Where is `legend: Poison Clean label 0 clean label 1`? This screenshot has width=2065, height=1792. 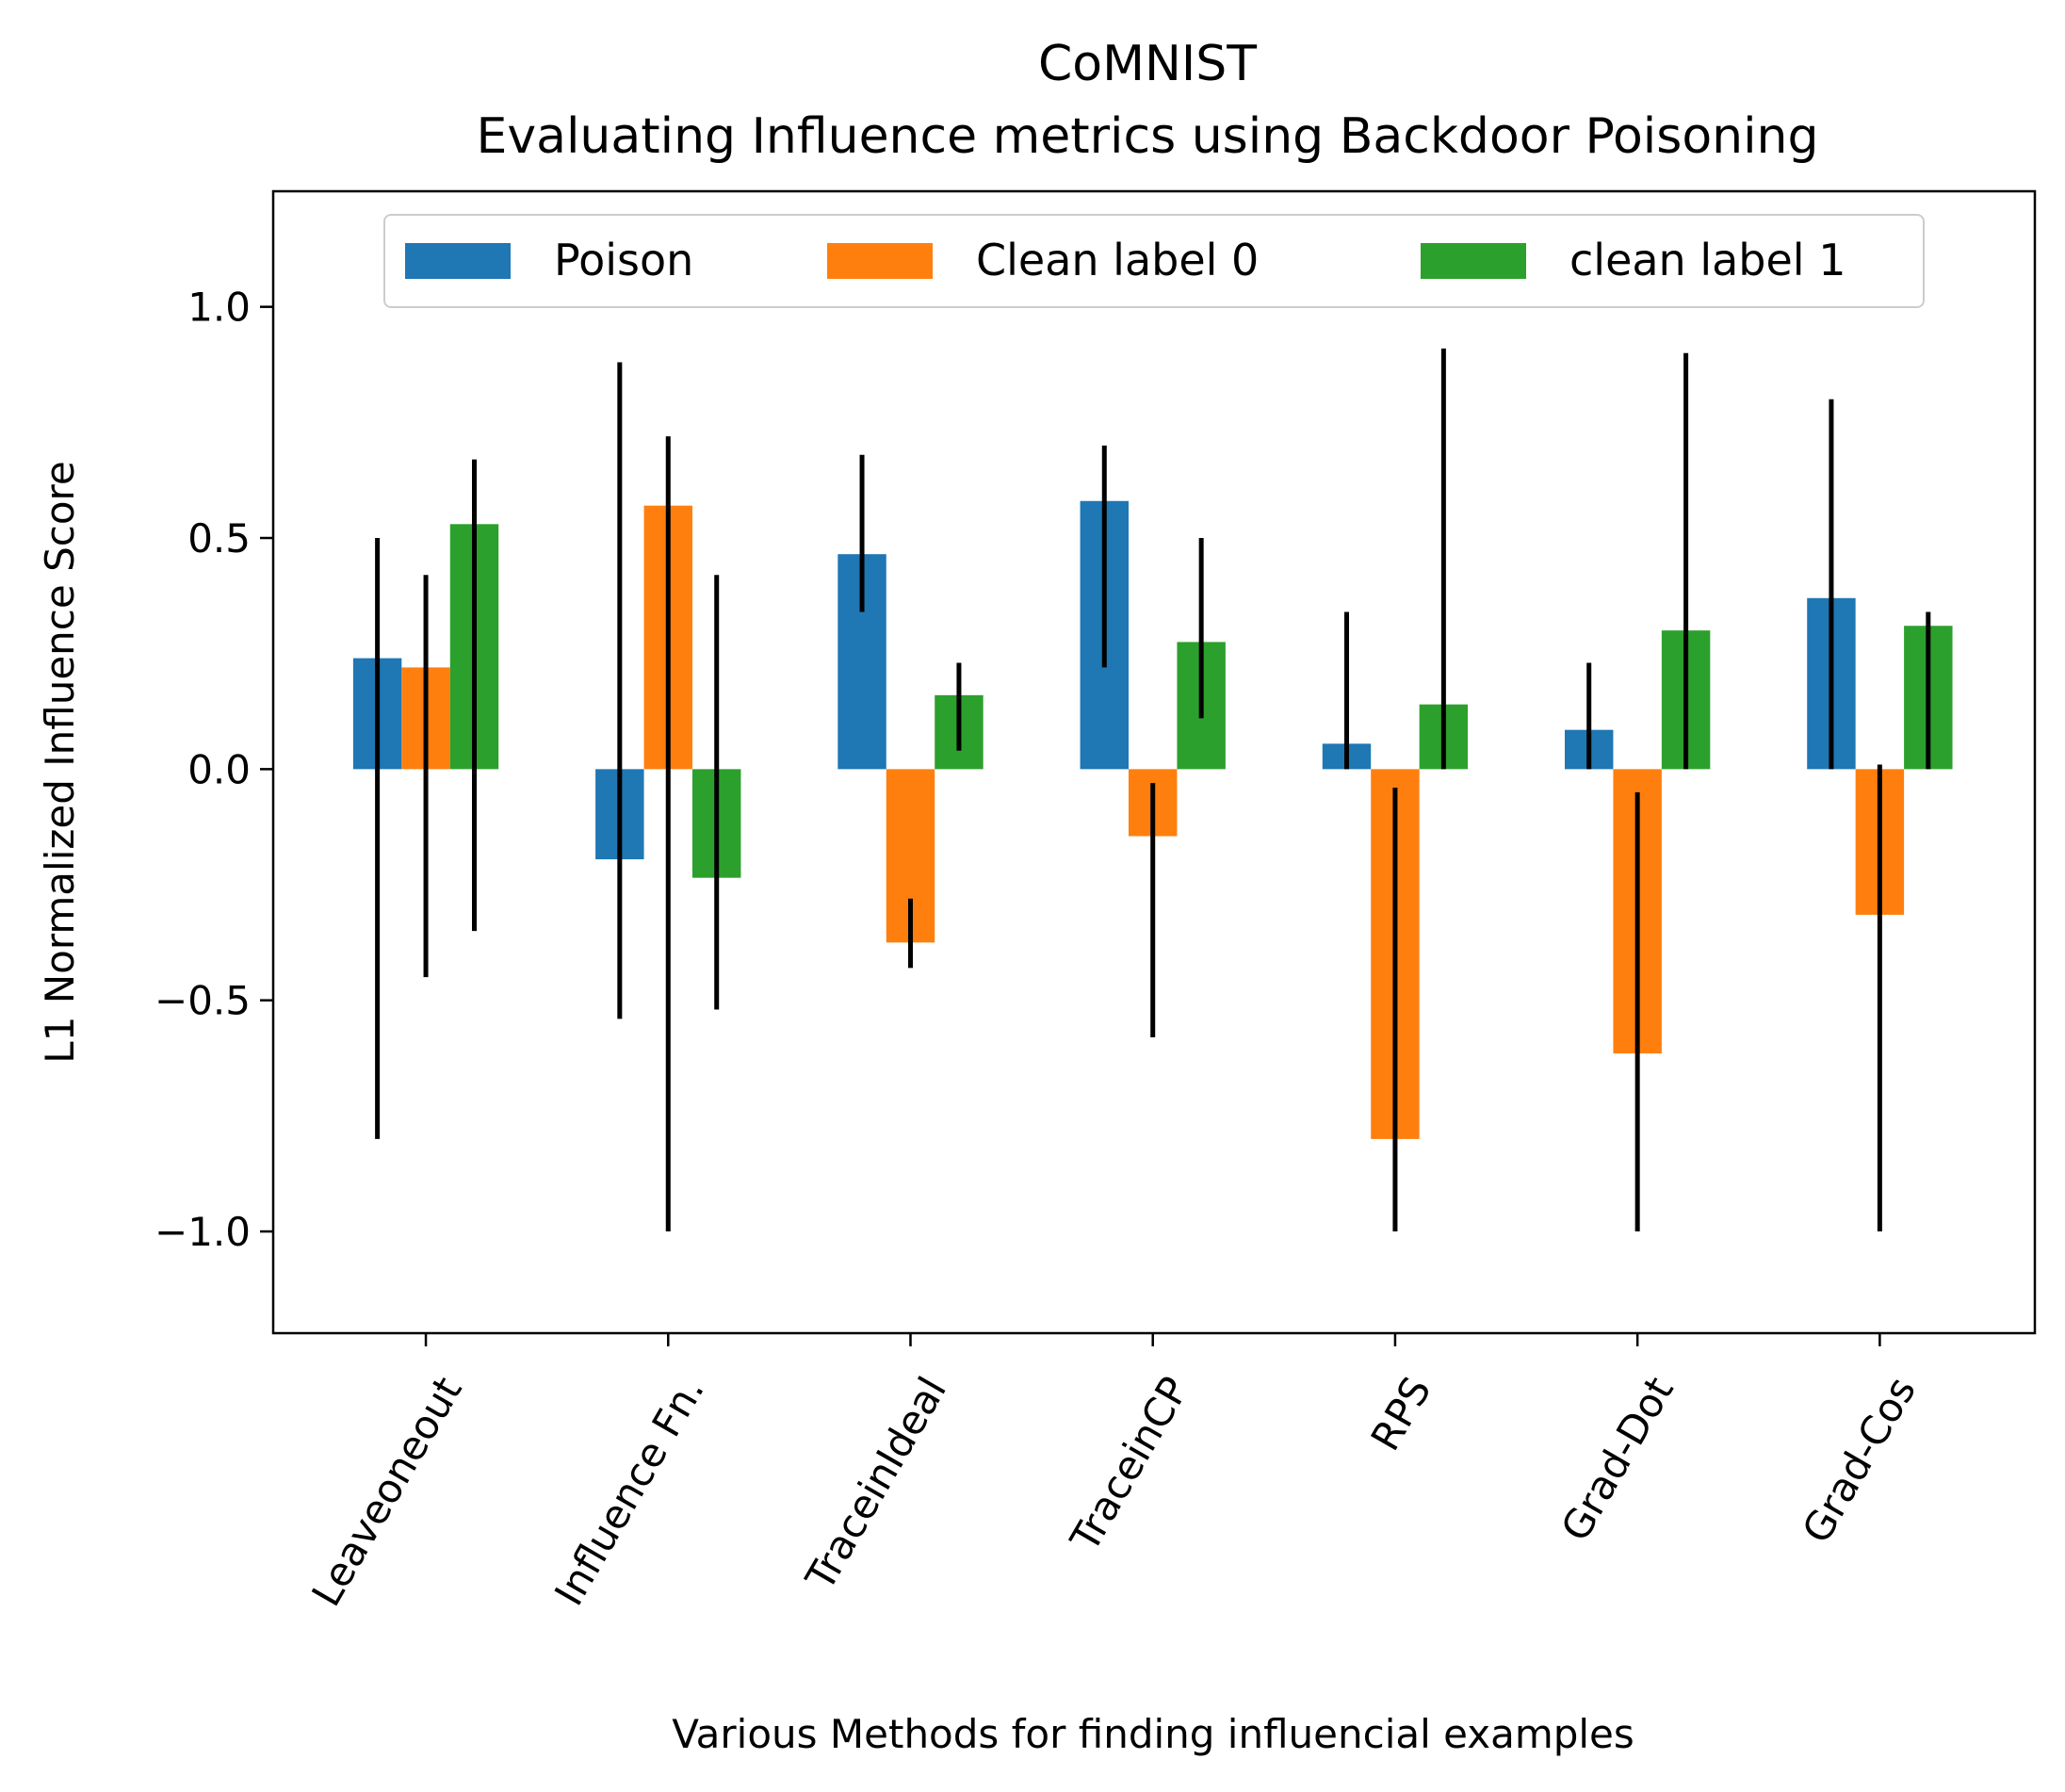 legend: Poison Clean label 0 clean label 1 is located at coordinates (1154, 261).